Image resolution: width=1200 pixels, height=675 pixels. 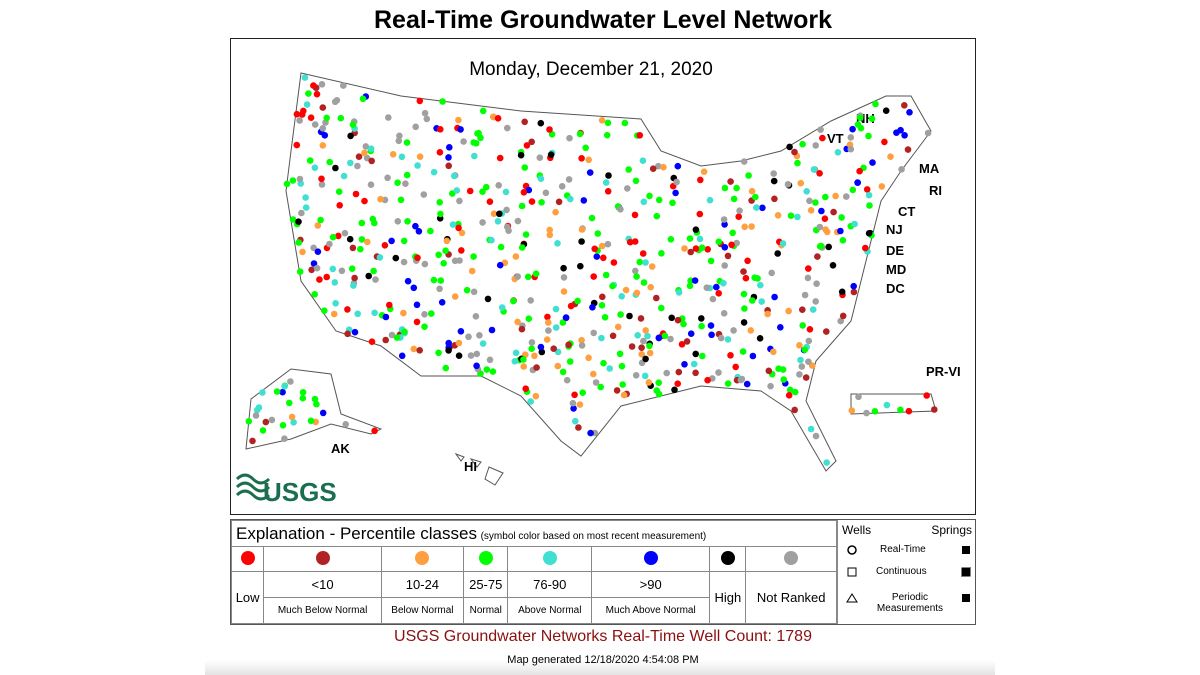 What do you see at coordinates (728, 597) in the screenshot?
I see `legend-desc: High` at bounding box center [728, 597].